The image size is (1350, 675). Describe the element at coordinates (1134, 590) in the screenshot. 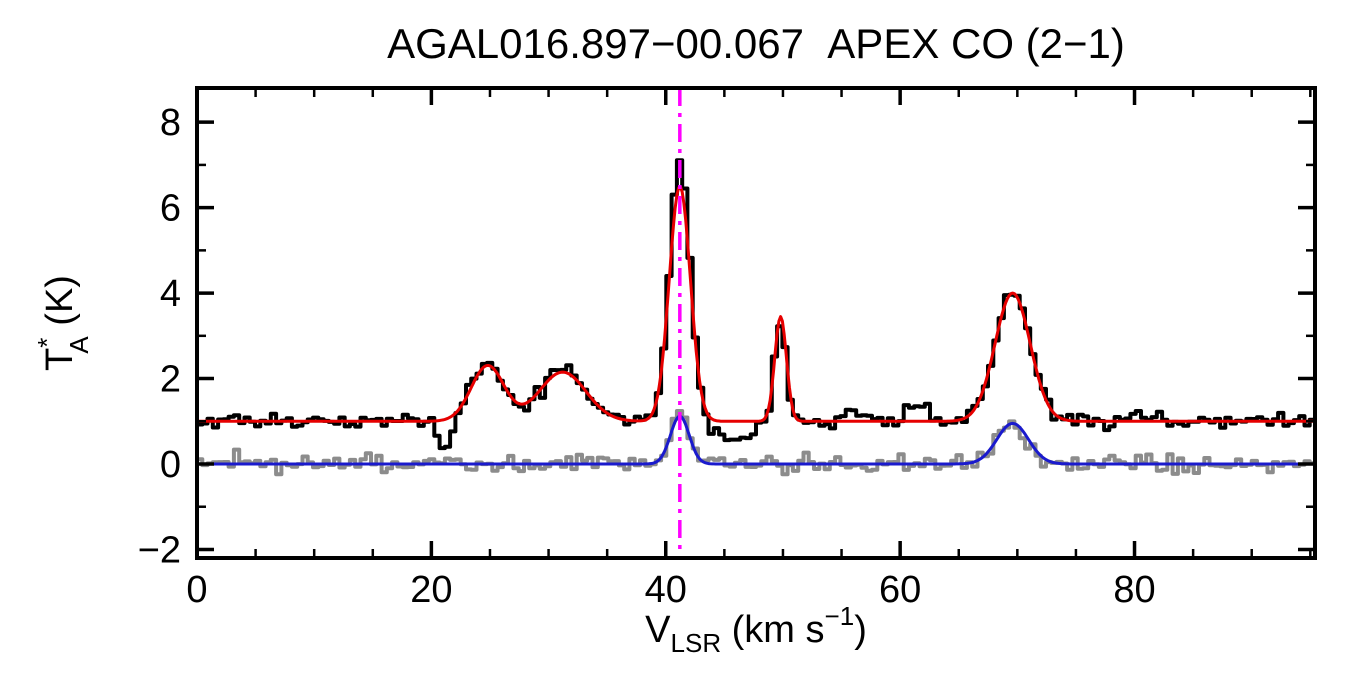

I see `x-tick-label: 80` at that location.